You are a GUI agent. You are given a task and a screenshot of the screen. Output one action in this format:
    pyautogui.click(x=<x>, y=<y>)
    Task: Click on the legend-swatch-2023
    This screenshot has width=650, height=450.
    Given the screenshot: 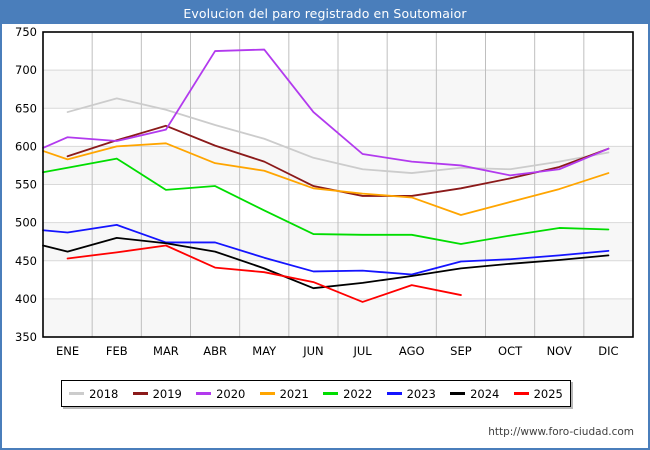 What is the action you would take?
    pyautogui.click(x=394, y=393)
    